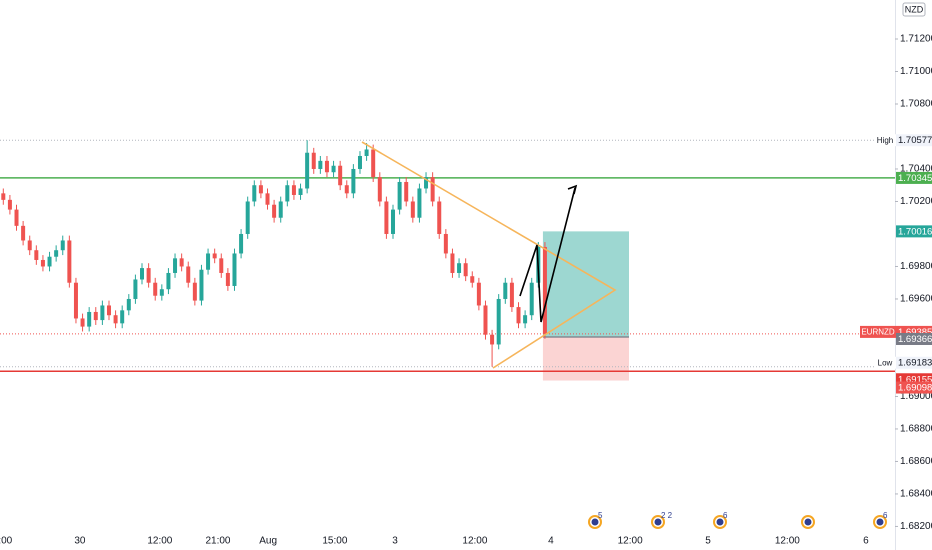 The height and width of the screenshot is (550, 932). I want to click on currency-badge, so click(914, 9).